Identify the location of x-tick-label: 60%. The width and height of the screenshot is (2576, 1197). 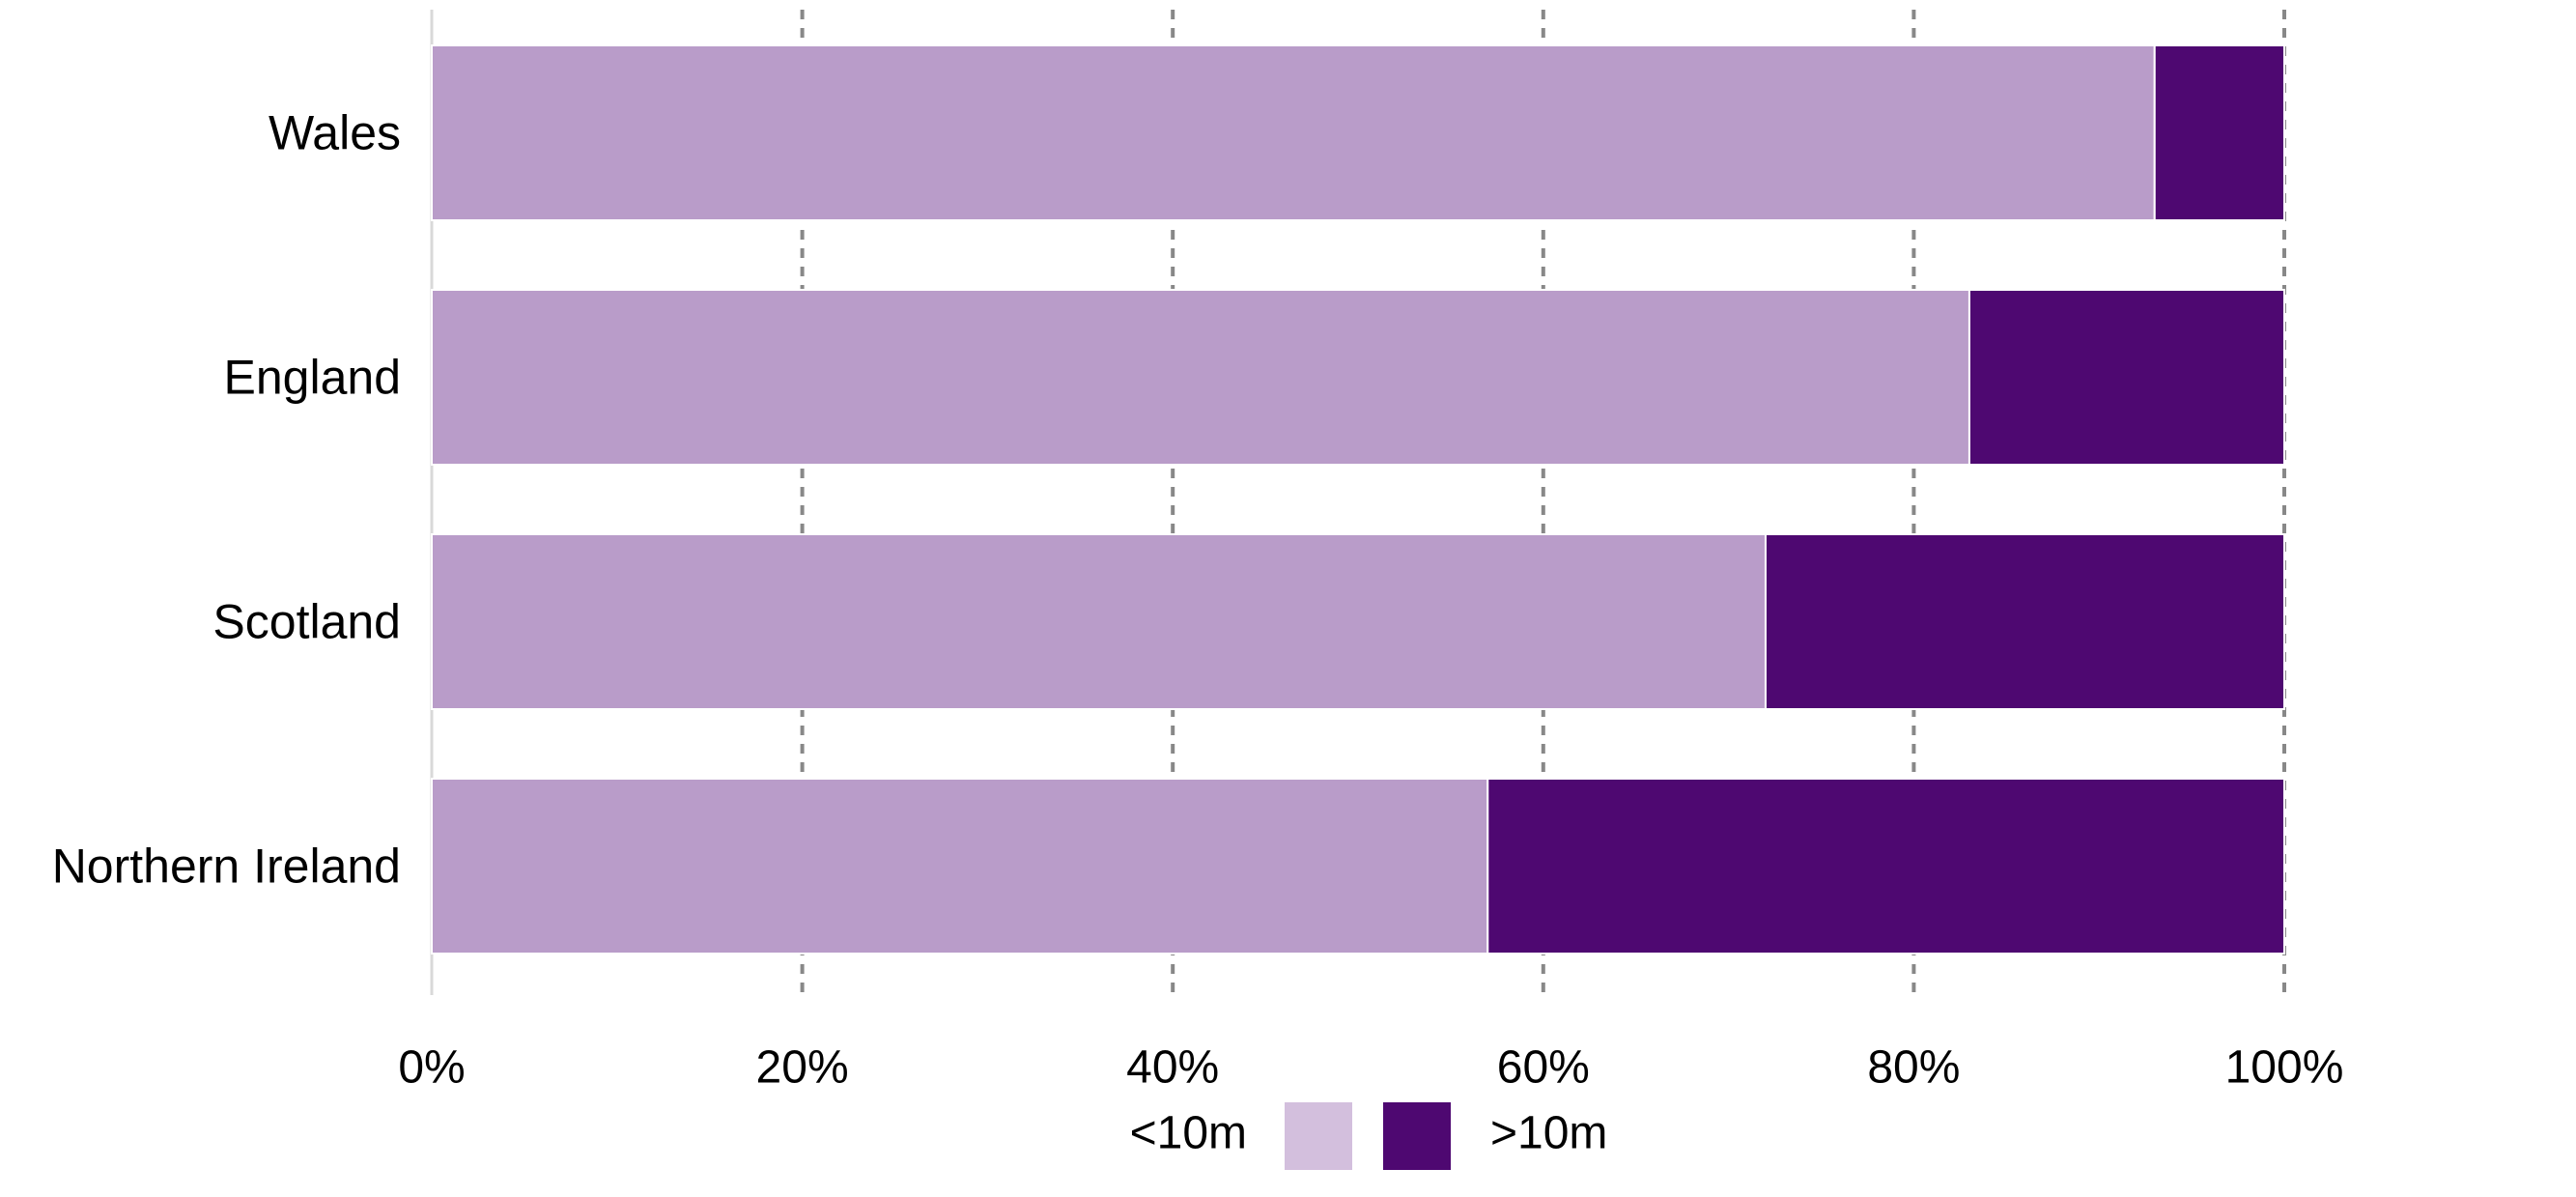
(1543, 1068).